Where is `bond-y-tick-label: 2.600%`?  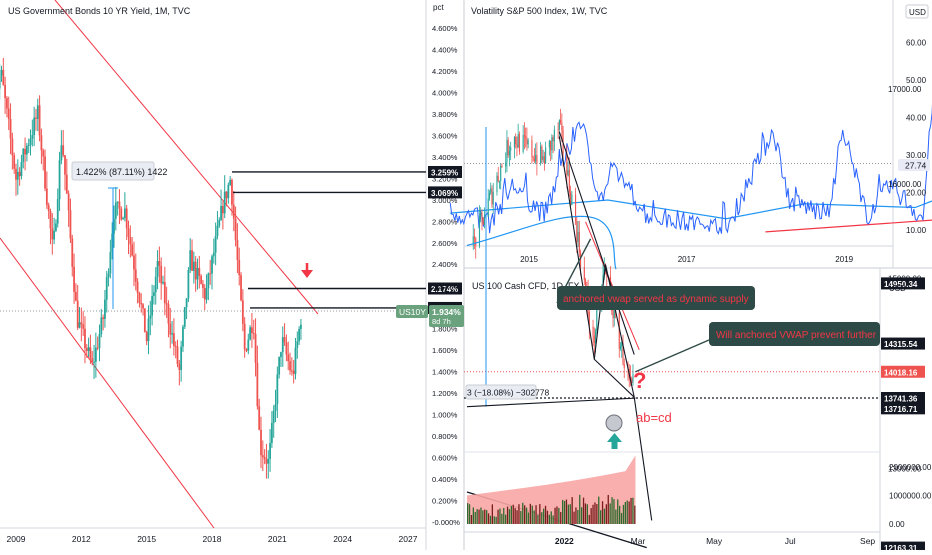 bond-y-tick-label: 2.600% is located at coordinates (445, 243).